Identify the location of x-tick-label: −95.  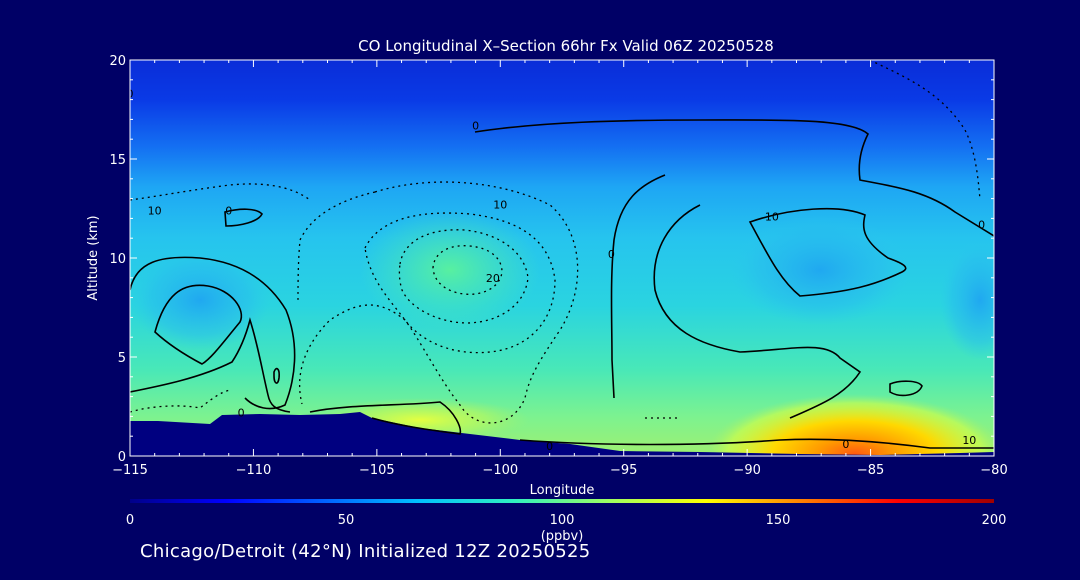
(623, 470).